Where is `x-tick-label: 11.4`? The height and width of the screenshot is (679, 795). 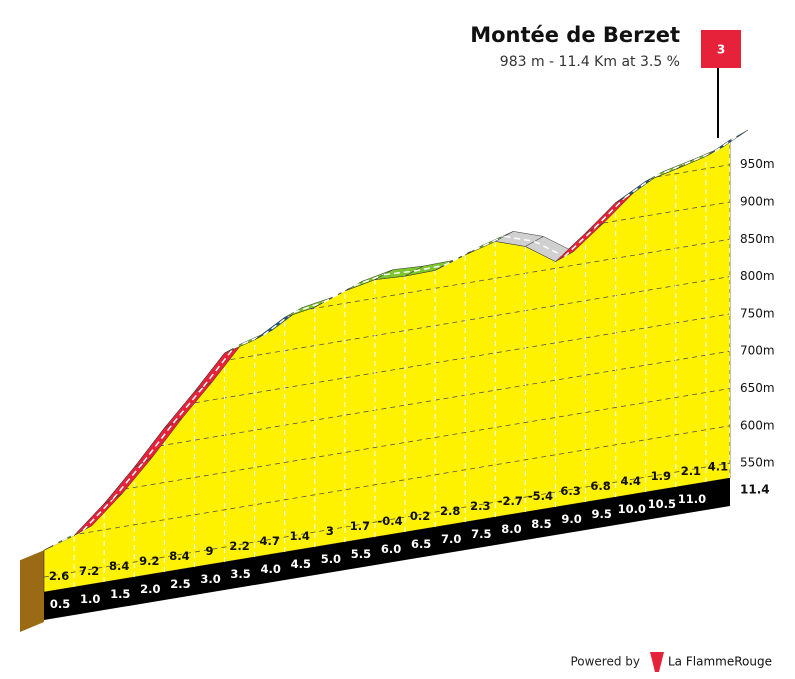 x-tick-label: 11.4 is located at coordinates (755, 490).